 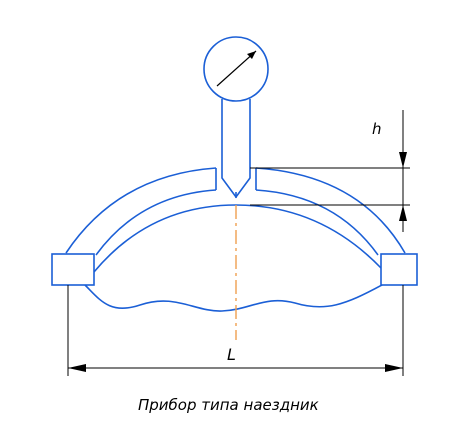 I want to click on dial-needle, so click(x=236, y=68).